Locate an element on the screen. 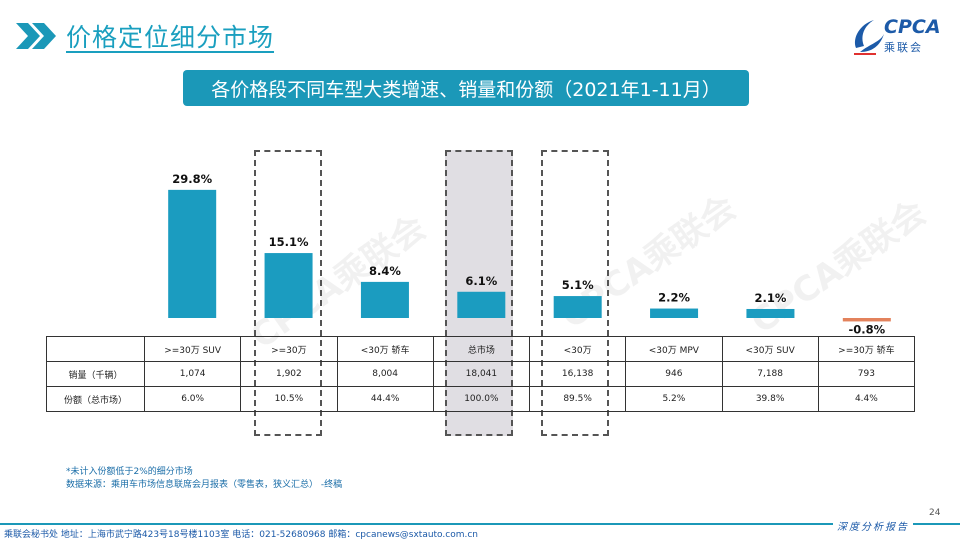 This screenshot has height=540, width=960. logo-text: CPCA is located at coordinates (912, 27).